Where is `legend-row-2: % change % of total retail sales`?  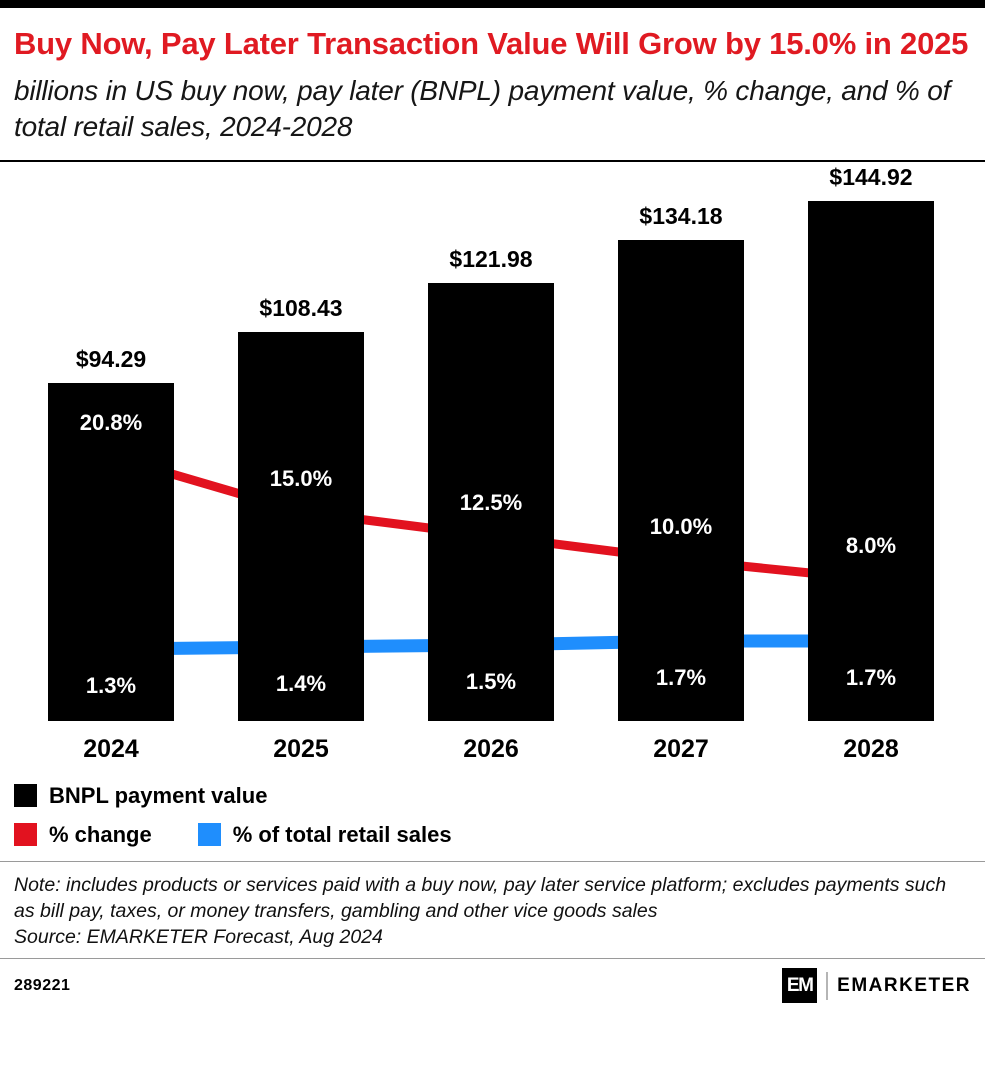
legend-row-2: % change % of total retail sales is located at coordinates (492, 835).